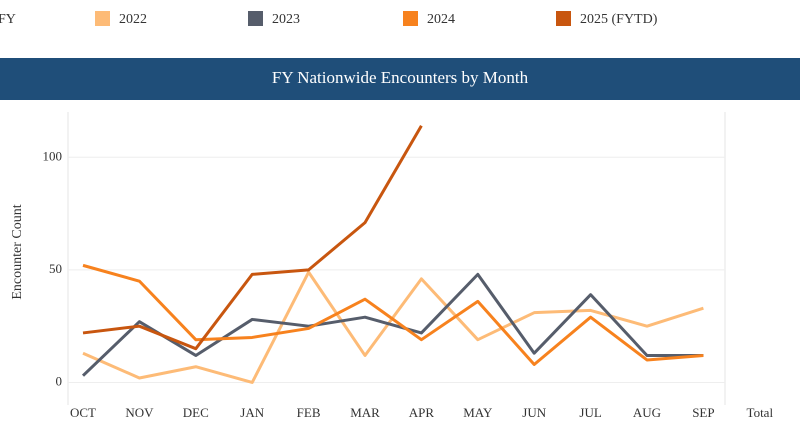 This screenshot has height=435, width=800. What do you see at coordinates (478, 412) in the screenshot?
I see `x-tick-label: MAY` at bounding box center [478, 412].